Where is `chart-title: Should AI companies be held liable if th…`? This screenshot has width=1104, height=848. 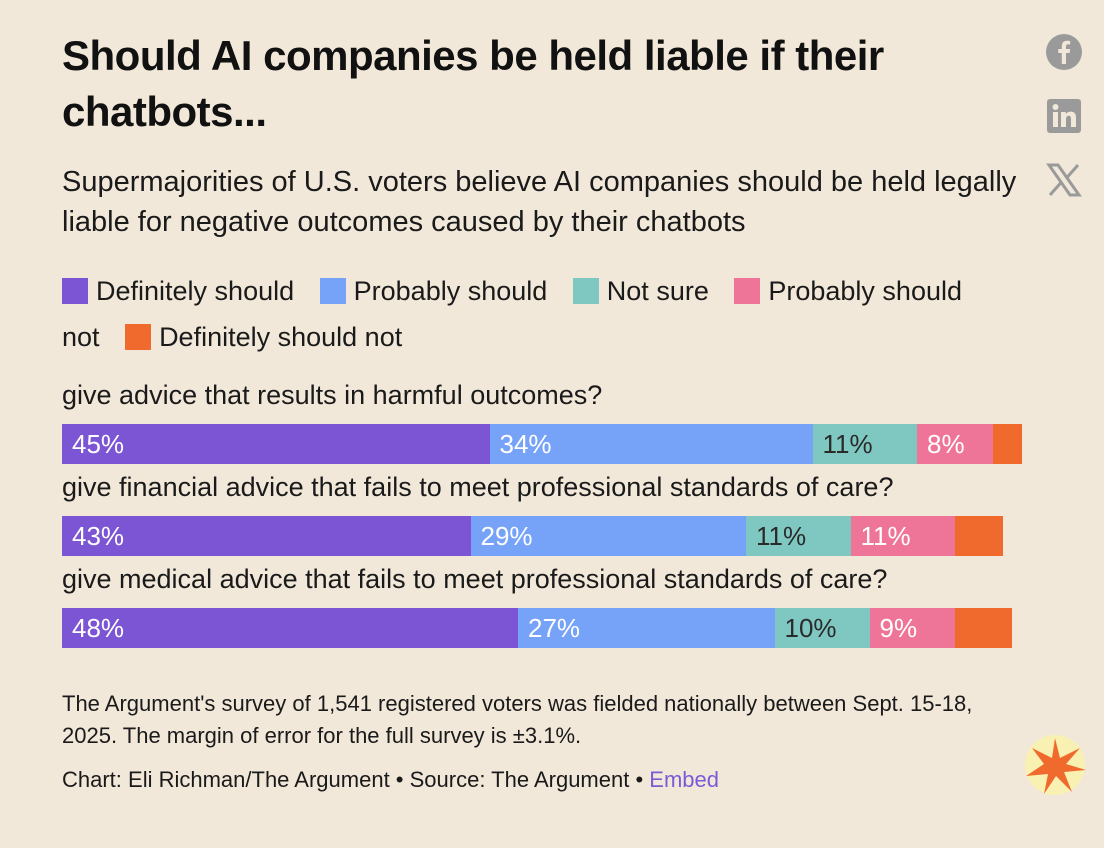 chart-title: Should AI companies be held liable if th… is located at coordinates (473, 83).